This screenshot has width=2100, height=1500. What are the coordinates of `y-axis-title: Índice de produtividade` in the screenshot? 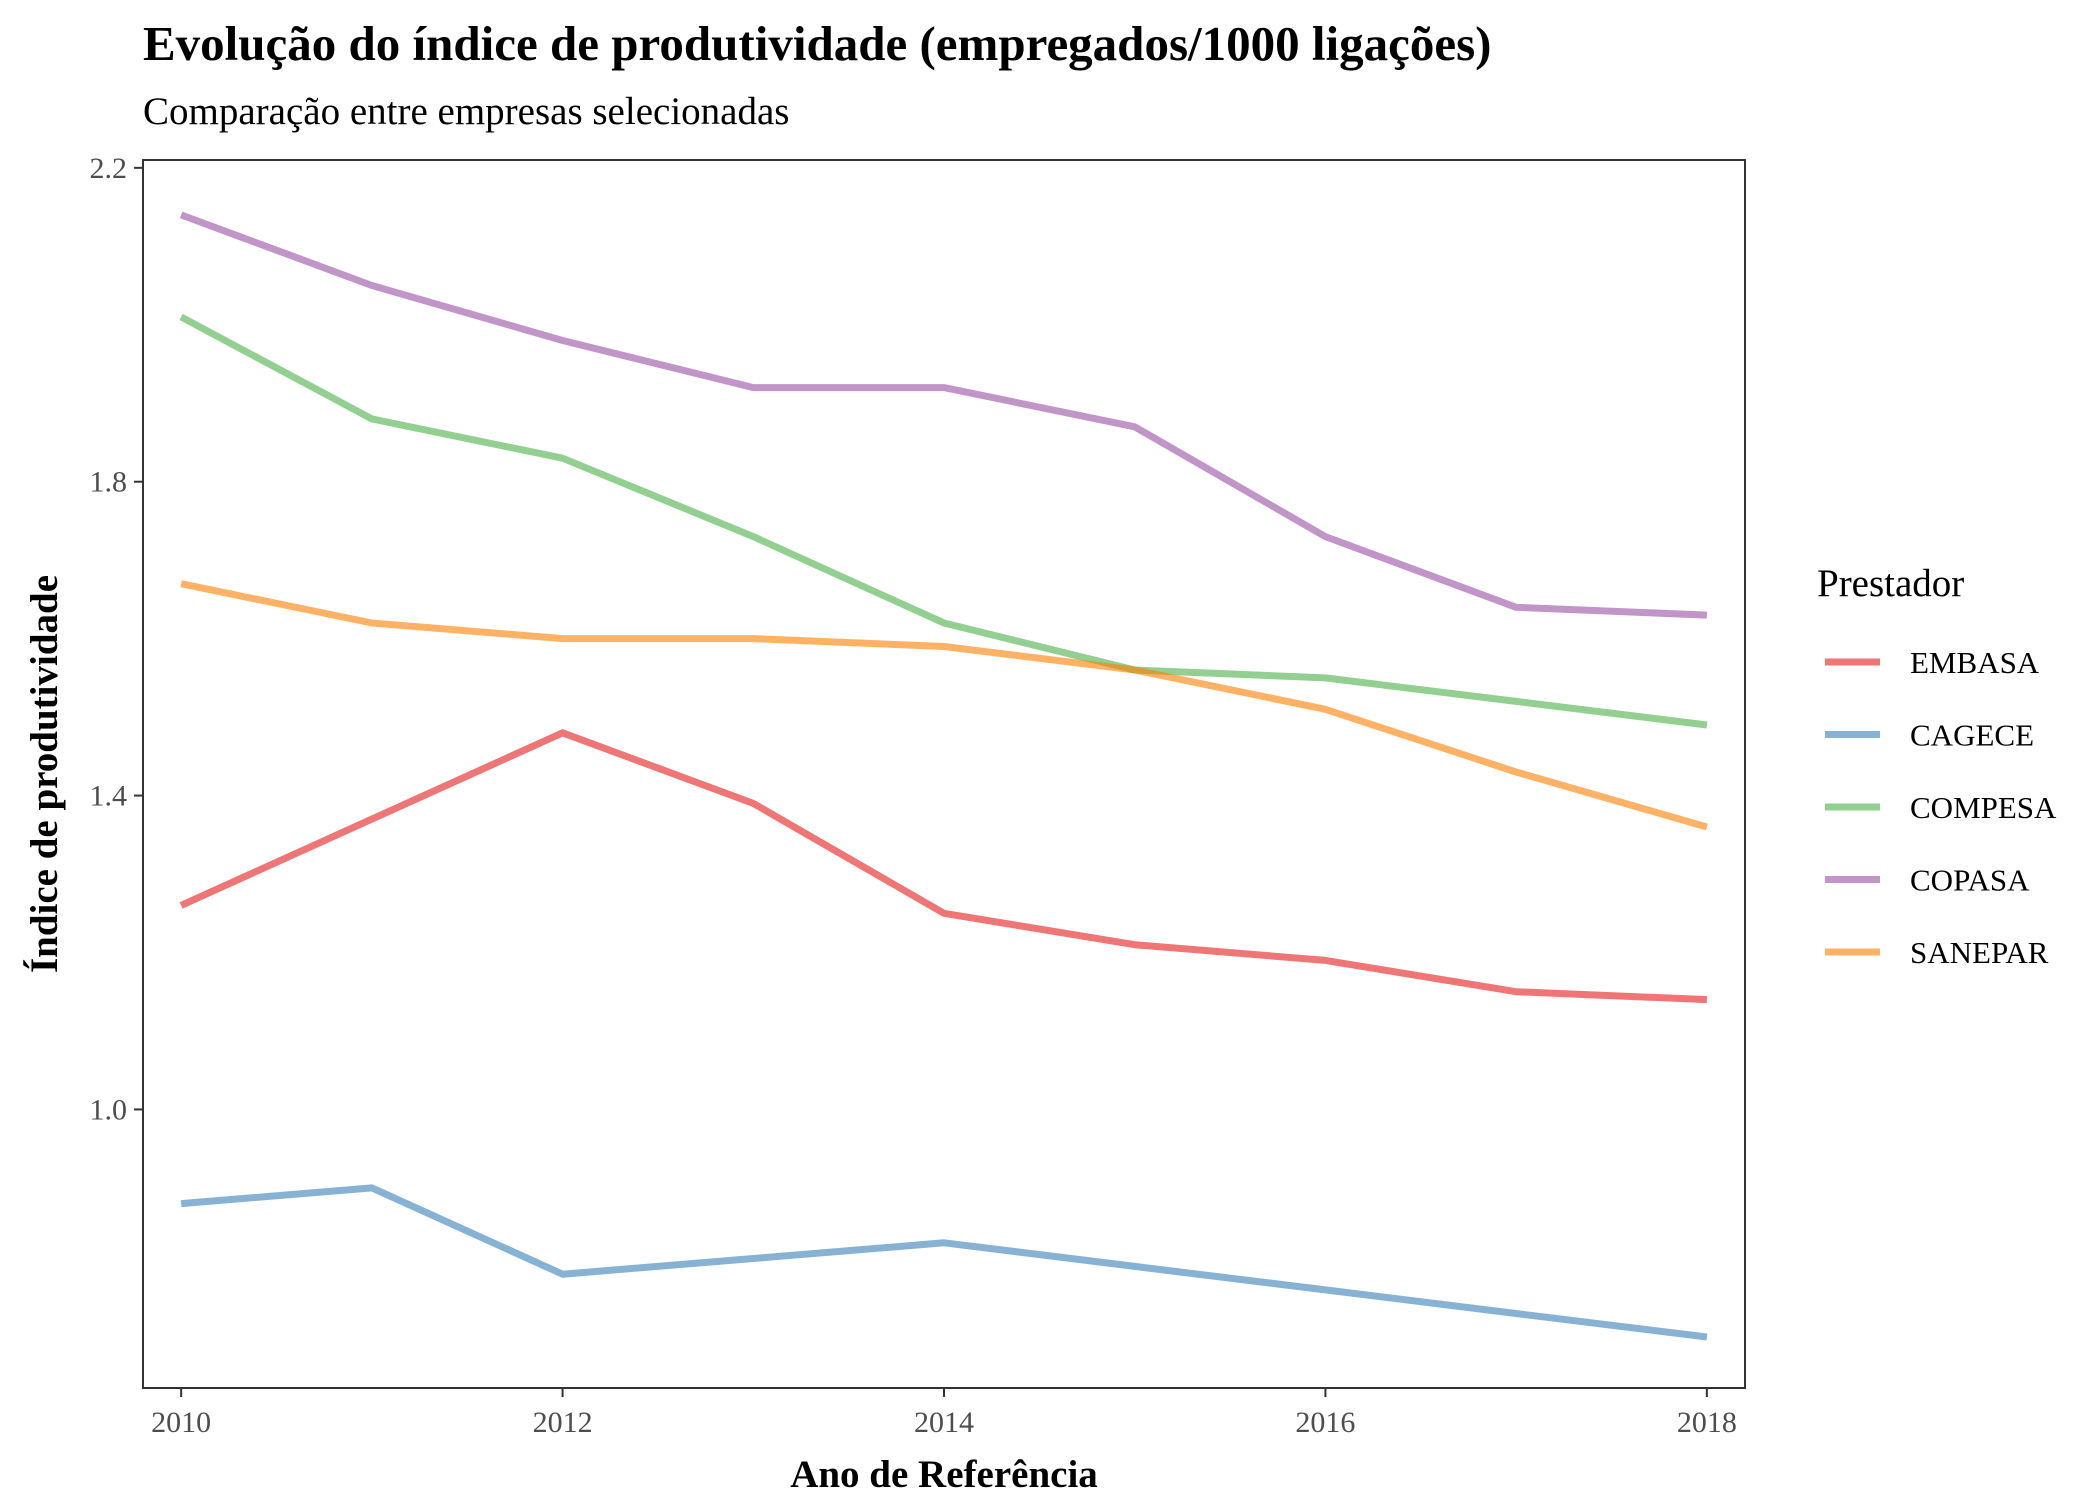 It's located at (44, 774).